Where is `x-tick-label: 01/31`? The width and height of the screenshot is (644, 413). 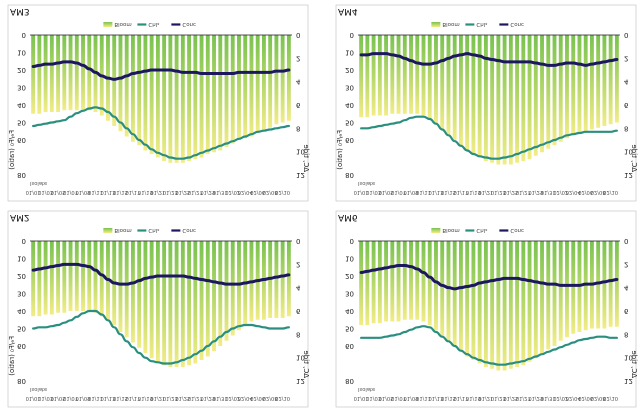
x-tick-label: 01/31 is located at coordinates (548, 192).